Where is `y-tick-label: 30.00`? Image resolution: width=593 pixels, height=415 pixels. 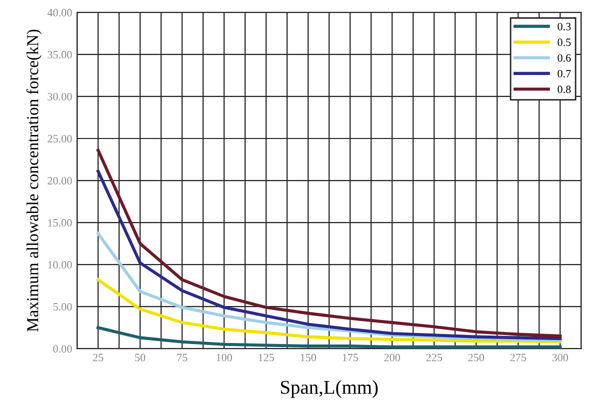
y-tick-label: 30.00 is located at coordinates (60, 96).